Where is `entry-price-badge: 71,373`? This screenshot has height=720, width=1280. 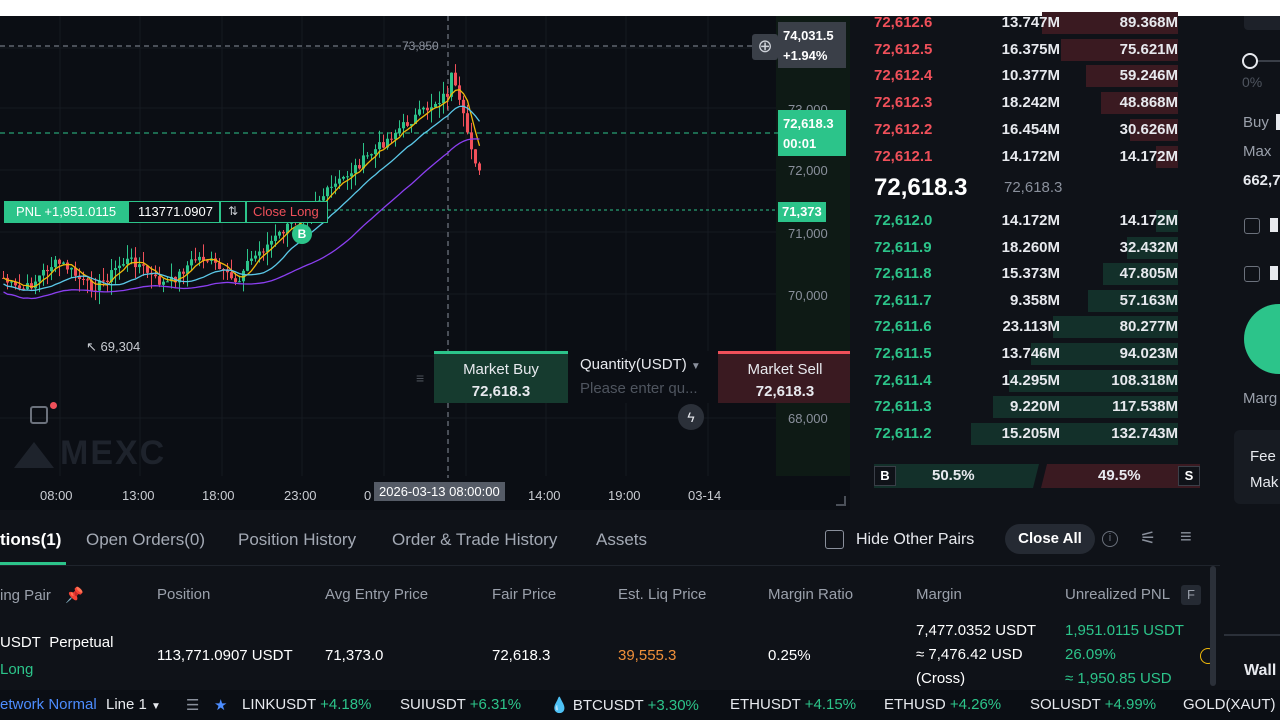 entry-price-badge: 71,373 is located at coordinates (802, 212).